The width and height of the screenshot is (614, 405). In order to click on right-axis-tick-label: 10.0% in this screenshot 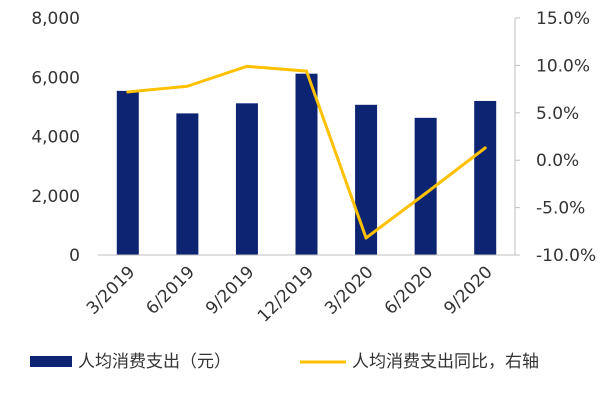, I will do `click(563, 66)`.